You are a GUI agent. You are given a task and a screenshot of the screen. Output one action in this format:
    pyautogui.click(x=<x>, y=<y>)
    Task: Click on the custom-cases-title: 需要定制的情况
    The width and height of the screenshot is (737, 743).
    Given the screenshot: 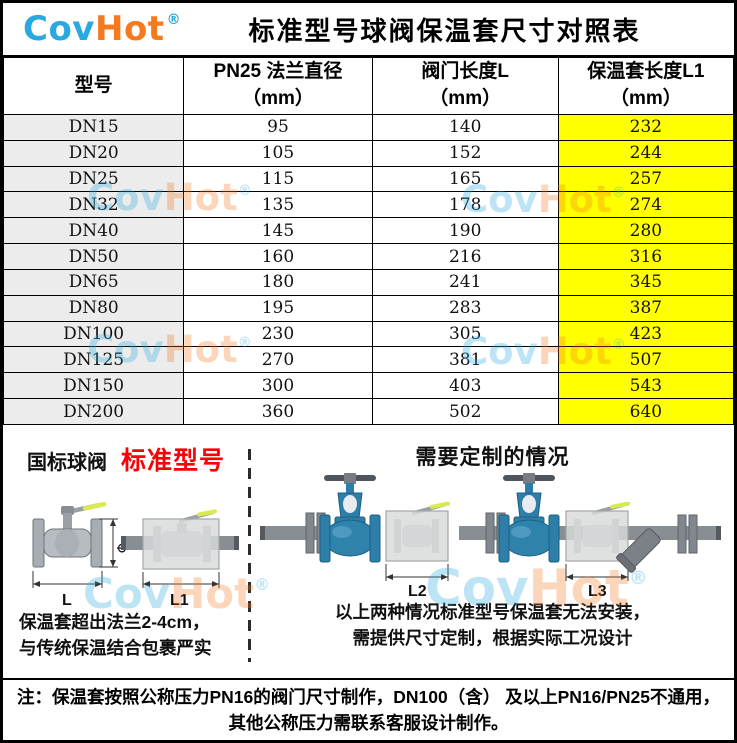 What is the action you would take?
    pyautogui.click(x=492, y=457)
    